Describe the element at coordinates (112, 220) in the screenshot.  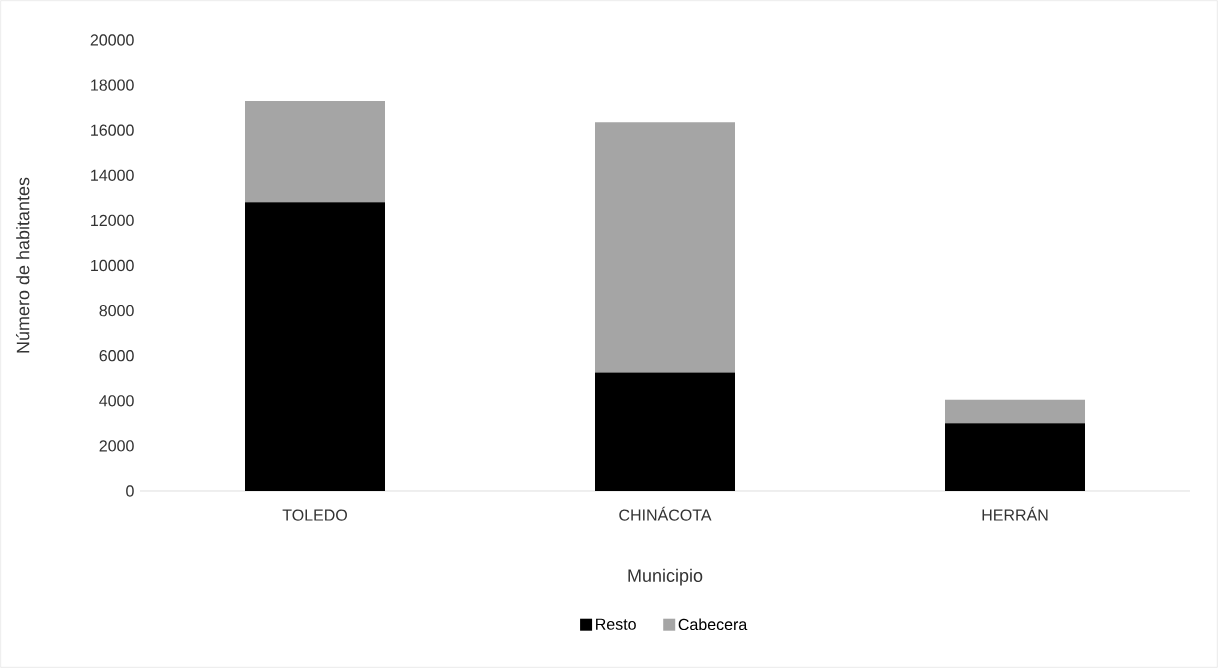
I see `y-tick-label: 12000` at that location.